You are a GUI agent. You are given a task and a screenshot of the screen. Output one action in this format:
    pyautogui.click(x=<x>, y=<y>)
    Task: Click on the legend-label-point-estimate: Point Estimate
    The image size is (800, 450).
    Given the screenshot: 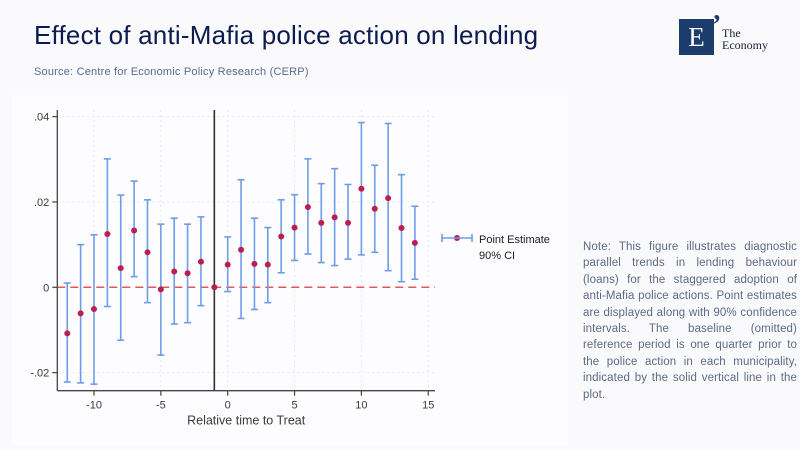 What is the action you would take?
    pyautogui.click(x=514, y=240)
    